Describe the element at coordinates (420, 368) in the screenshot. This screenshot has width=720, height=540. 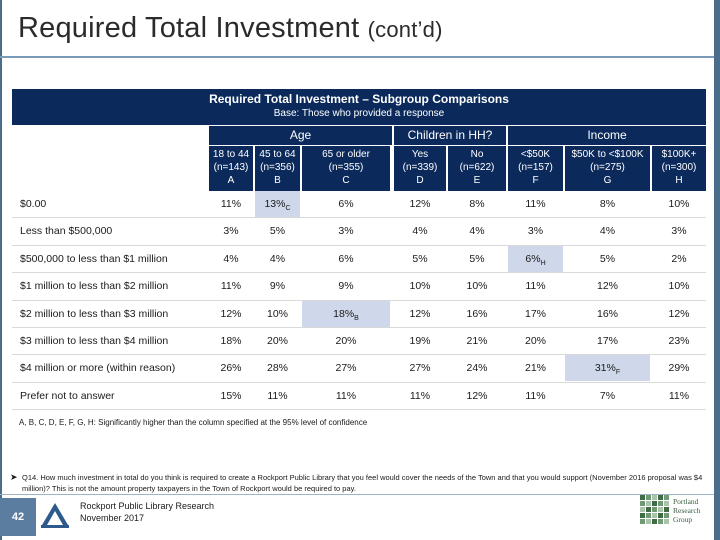
I see `cell-value: 27%` at that location.